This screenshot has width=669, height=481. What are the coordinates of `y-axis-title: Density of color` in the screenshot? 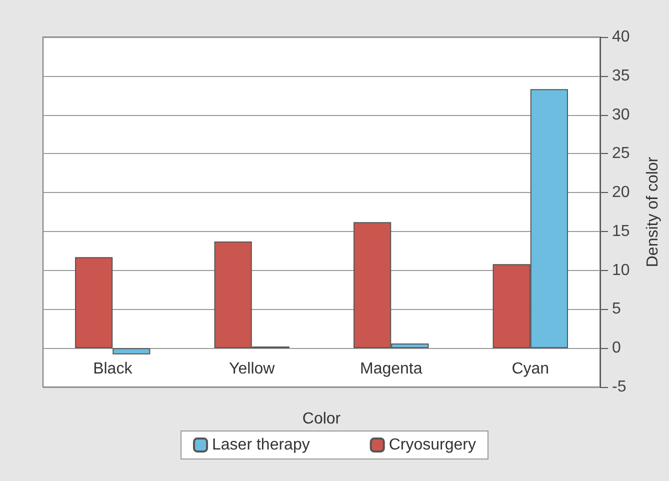 It's located at (653, 212).